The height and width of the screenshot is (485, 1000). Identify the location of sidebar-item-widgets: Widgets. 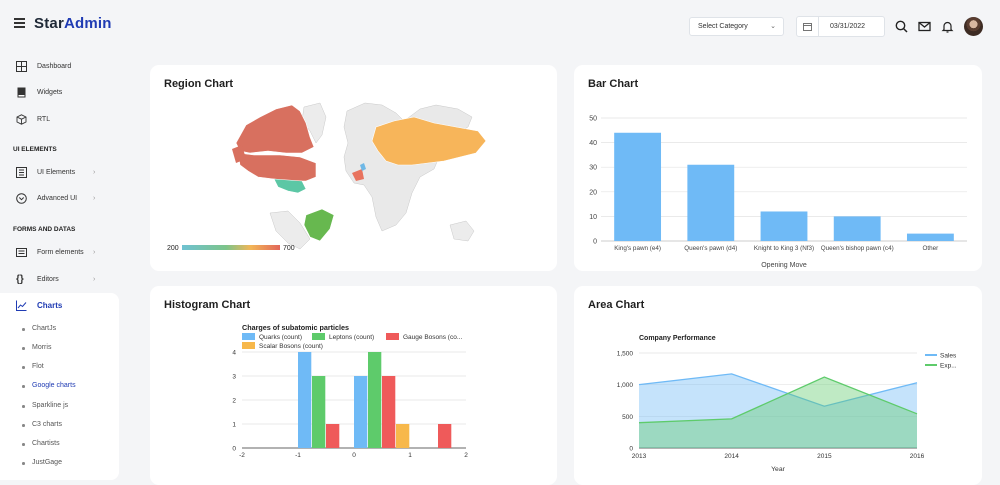
(60, 92).